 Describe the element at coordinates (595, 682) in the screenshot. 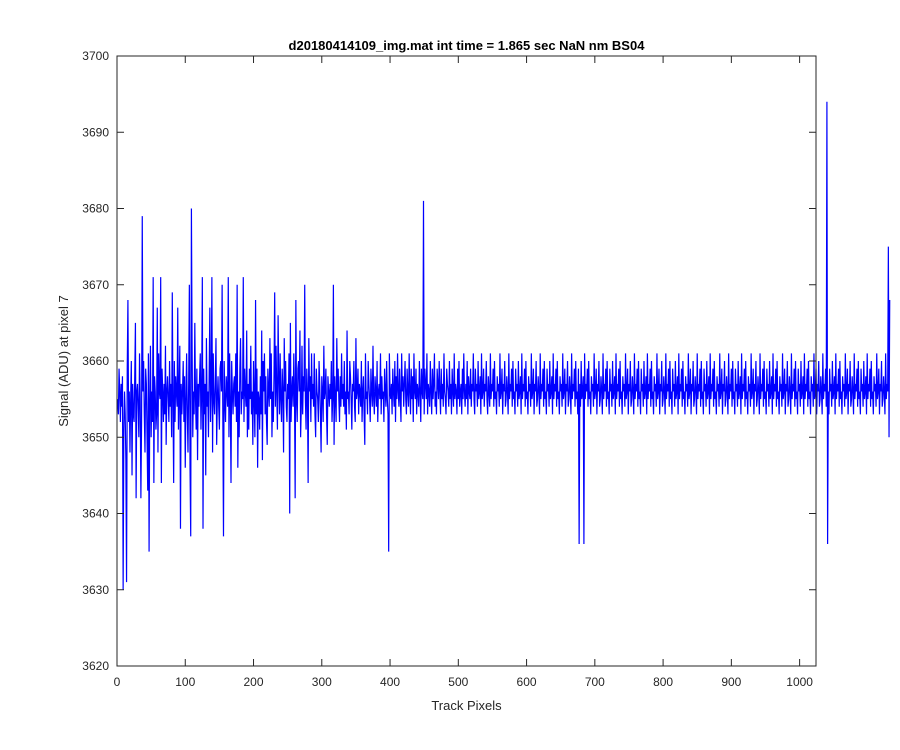

I see `x-tick-label: 700` at that location.